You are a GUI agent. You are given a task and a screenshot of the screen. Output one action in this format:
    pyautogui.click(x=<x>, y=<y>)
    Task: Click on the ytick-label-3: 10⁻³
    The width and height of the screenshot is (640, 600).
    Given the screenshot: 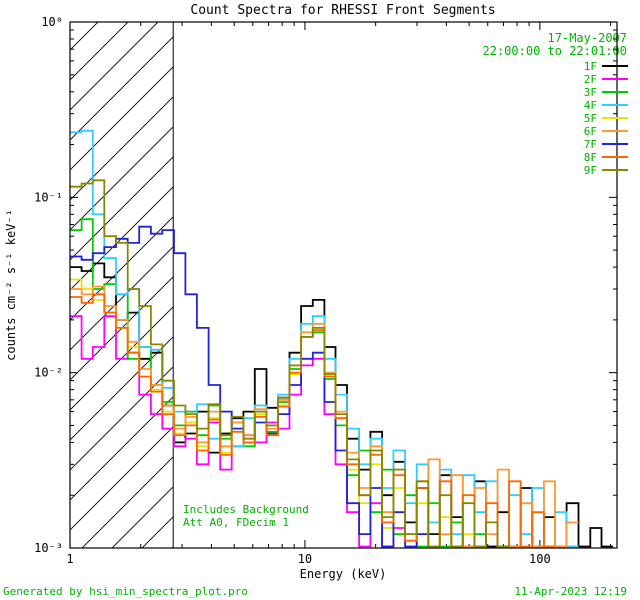 What is the action you would take?
    pyautogui.click(x=48, y=548)
    